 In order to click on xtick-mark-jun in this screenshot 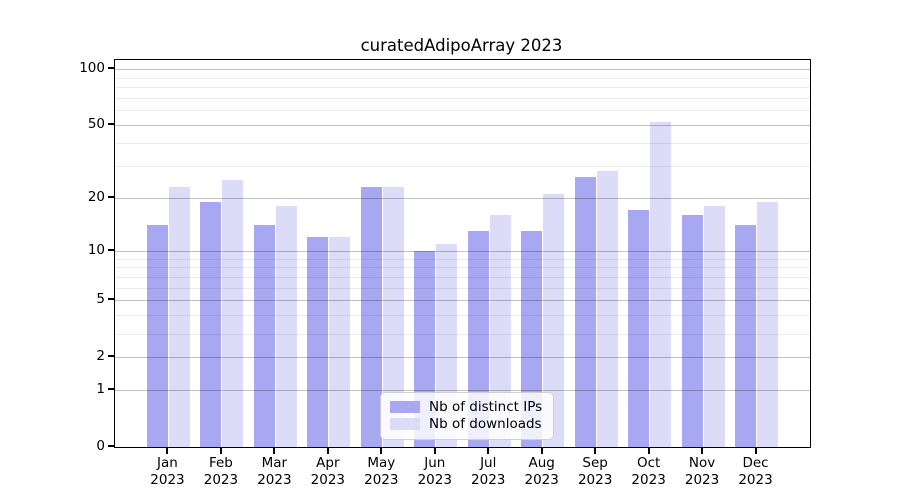, I will do `click(434, 451)`.